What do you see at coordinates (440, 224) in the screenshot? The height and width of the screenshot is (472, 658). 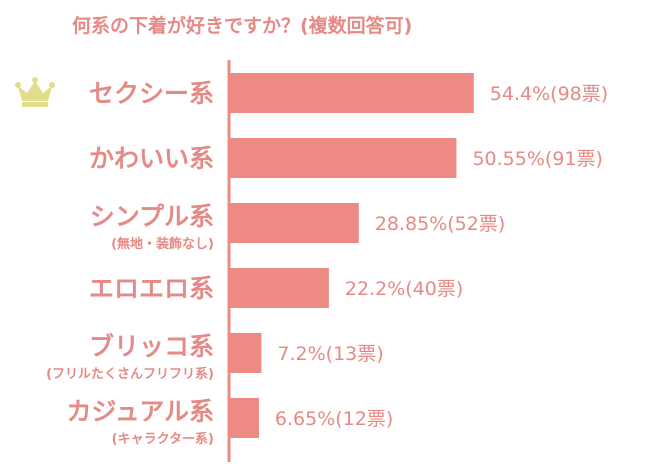 I see `value-label-2: 28.85%(52票)` at bounding box center [440, 224].